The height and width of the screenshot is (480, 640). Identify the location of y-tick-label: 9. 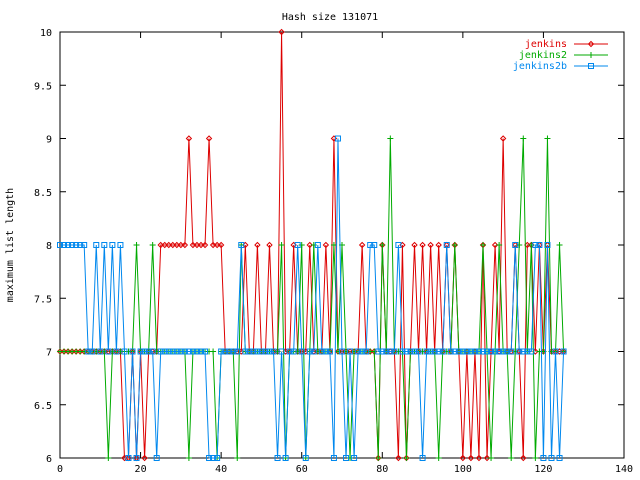
(49, 140).